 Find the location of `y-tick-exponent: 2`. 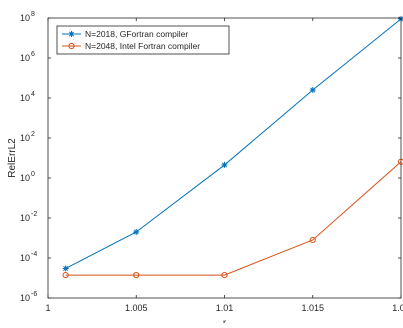

y-tick-exponent: 2 is located at coordinates (33, 134).